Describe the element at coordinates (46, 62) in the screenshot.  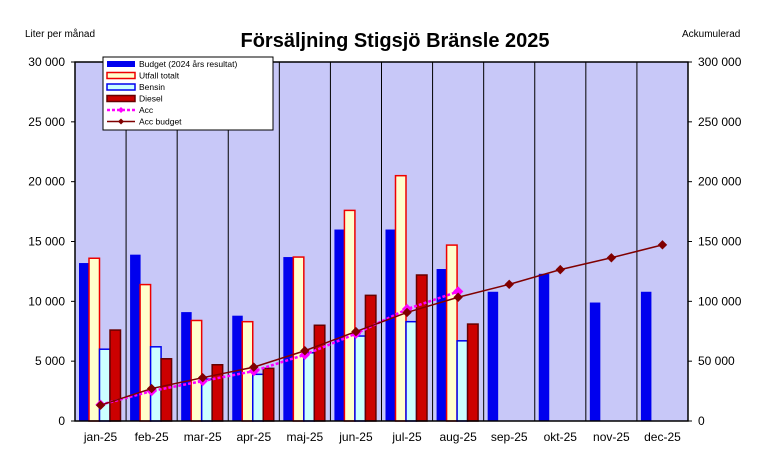
I see `left-tick-label: 30 000` at that location.